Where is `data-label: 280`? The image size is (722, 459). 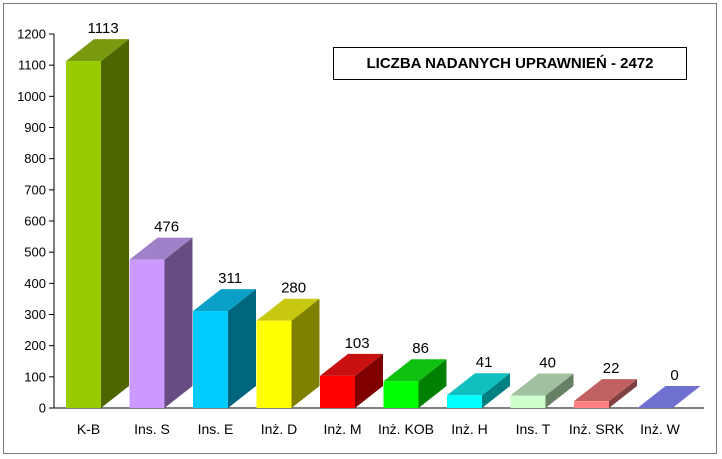
data-label: 280 is located at coordinates (293, 288).